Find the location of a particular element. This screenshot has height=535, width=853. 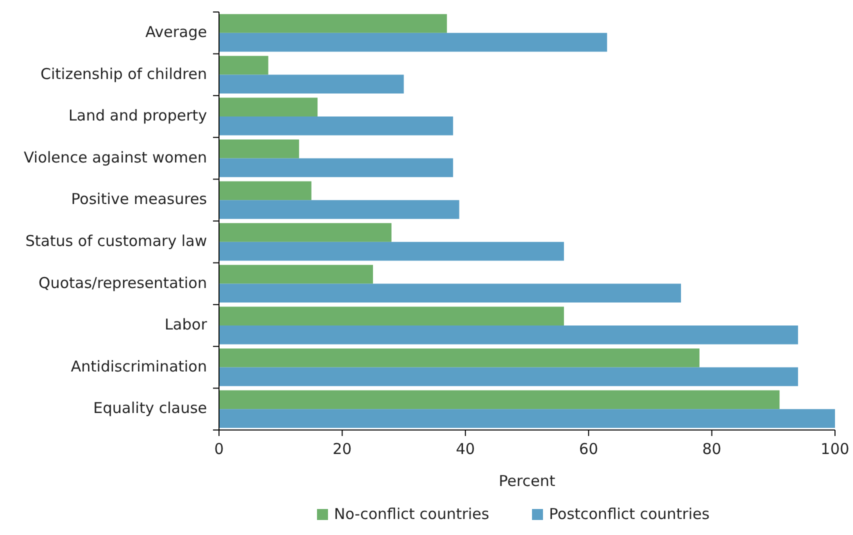

x-axis-title: Percent is located at coordinates (527, 481).